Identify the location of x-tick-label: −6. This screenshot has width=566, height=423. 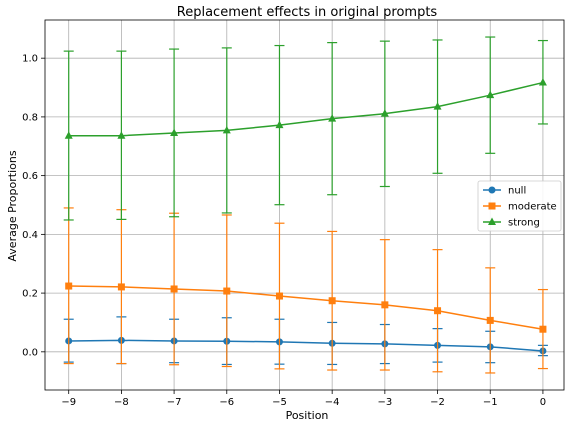
(226, 402).